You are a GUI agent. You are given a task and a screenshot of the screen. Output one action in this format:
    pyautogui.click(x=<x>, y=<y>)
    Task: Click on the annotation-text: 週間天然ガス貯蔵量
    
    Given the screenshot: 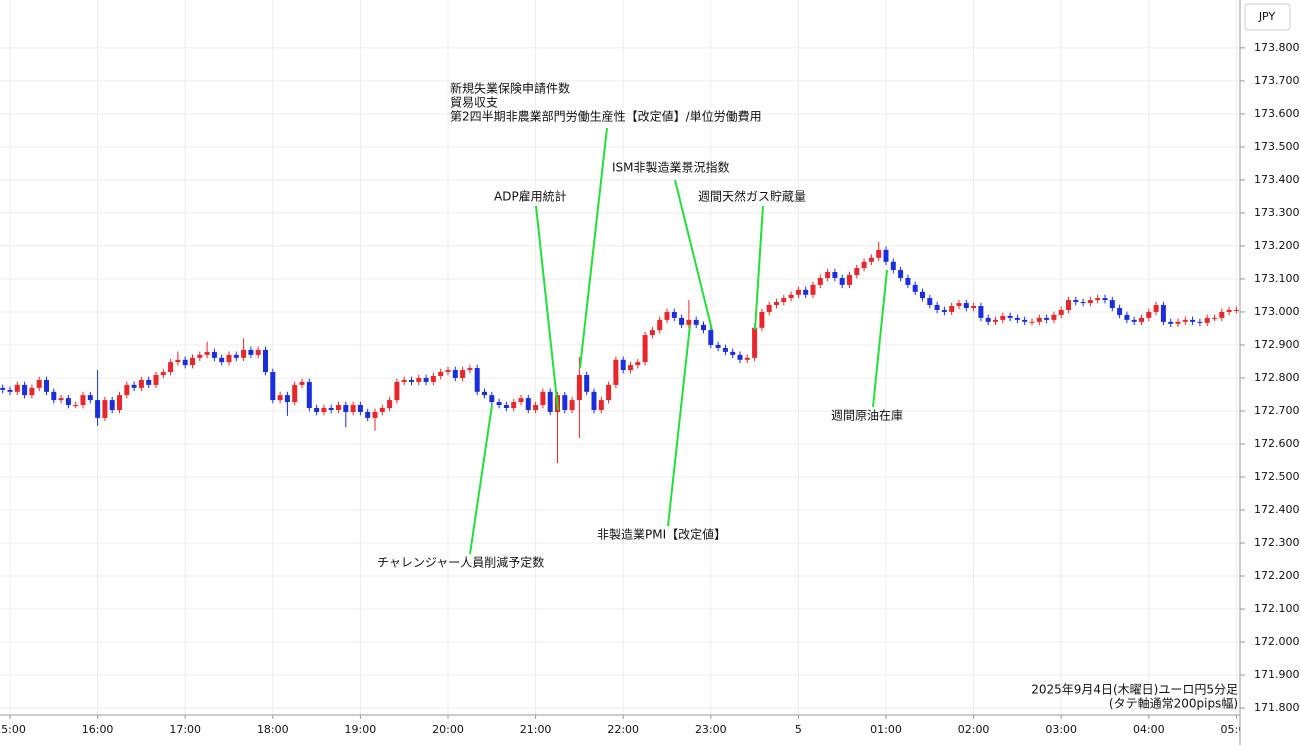 What is the action you would take?
    pyautogui.click(x=752, y=196)
    